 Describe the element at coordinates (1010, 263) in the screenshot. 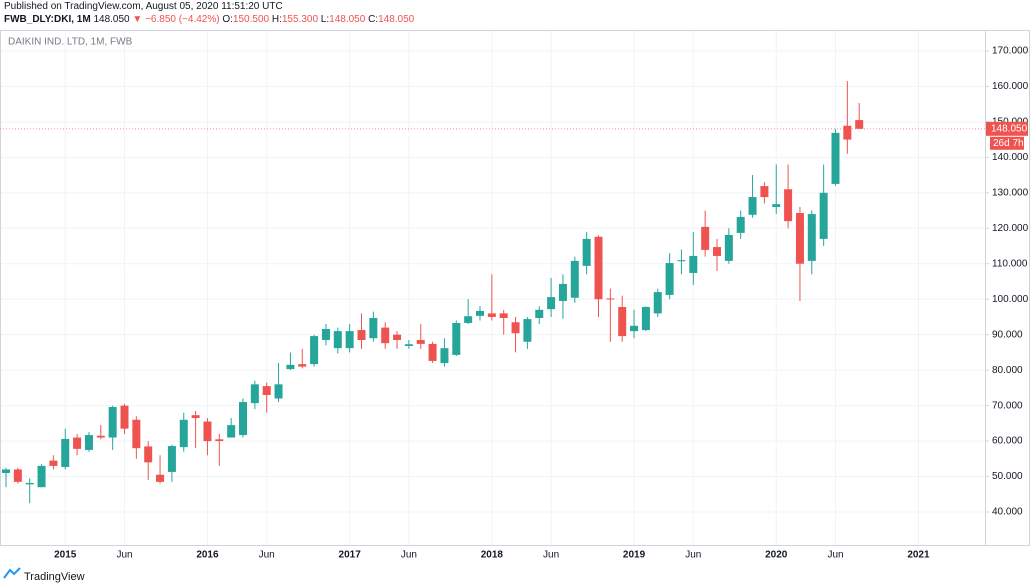

I see `y-tick-label: 110.000` at that location.